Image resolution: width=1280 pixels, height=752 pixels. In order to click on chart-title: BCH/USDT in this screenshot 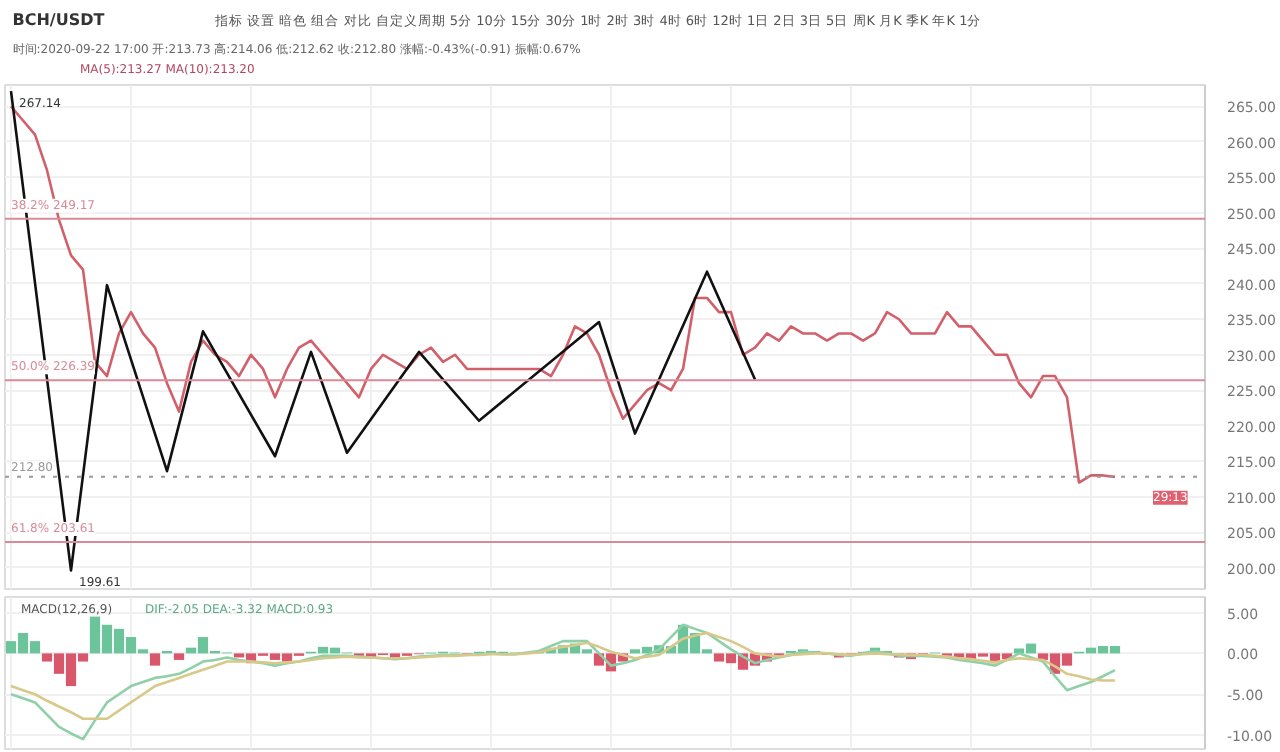, I will do `click(59, 20)`.